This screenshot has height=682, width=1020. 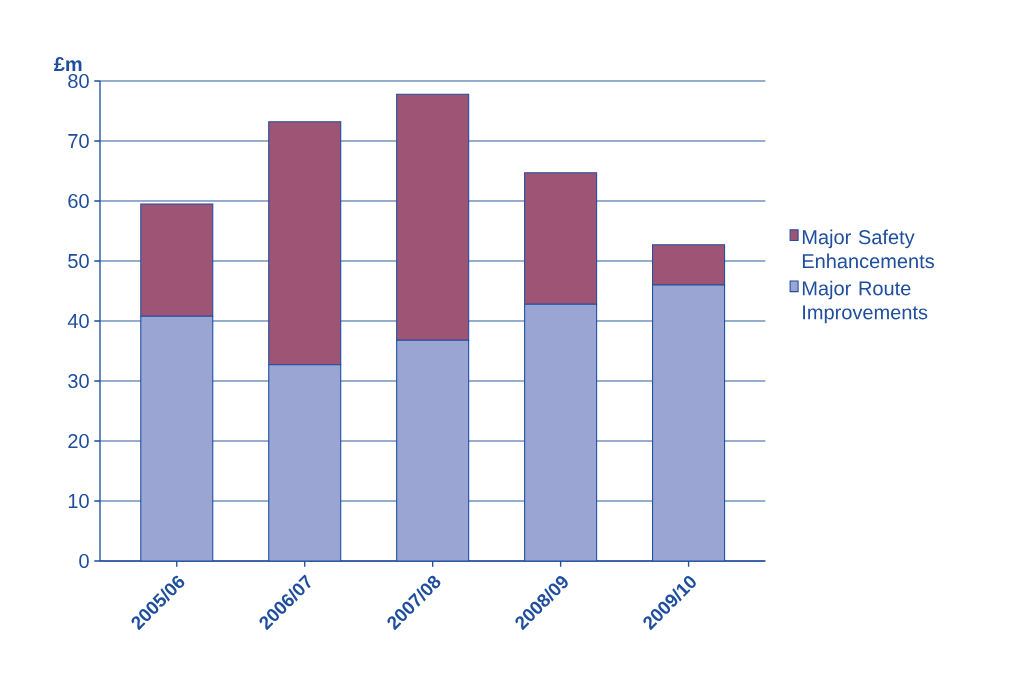 What do you see at coordinates (78, 381) in the screenshot?
I see `y-tick-label: 30` at bounding box center [78, 381].